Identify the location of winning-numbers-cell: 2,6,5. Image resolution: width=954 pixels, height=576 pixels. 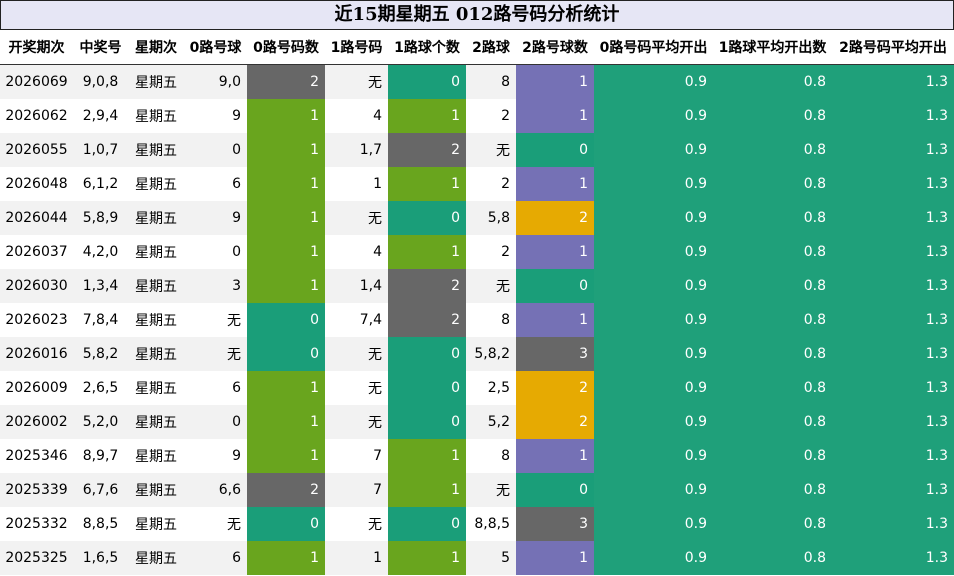
(100, 388).